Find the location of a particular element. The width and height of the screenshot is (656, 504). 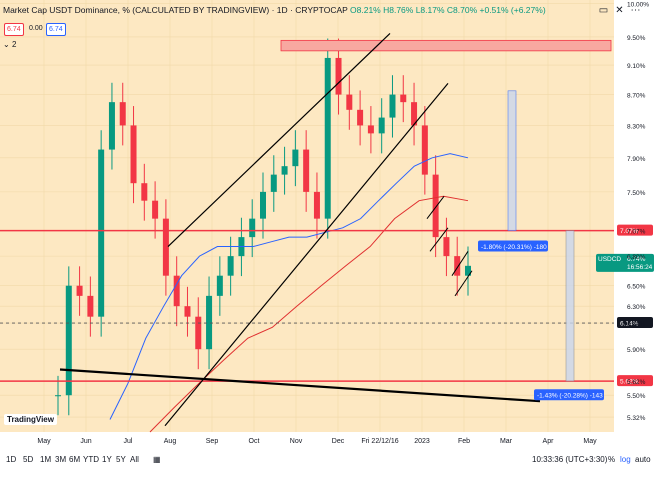

y-tick-label: 7.50% is located at coordinates (636, 193).